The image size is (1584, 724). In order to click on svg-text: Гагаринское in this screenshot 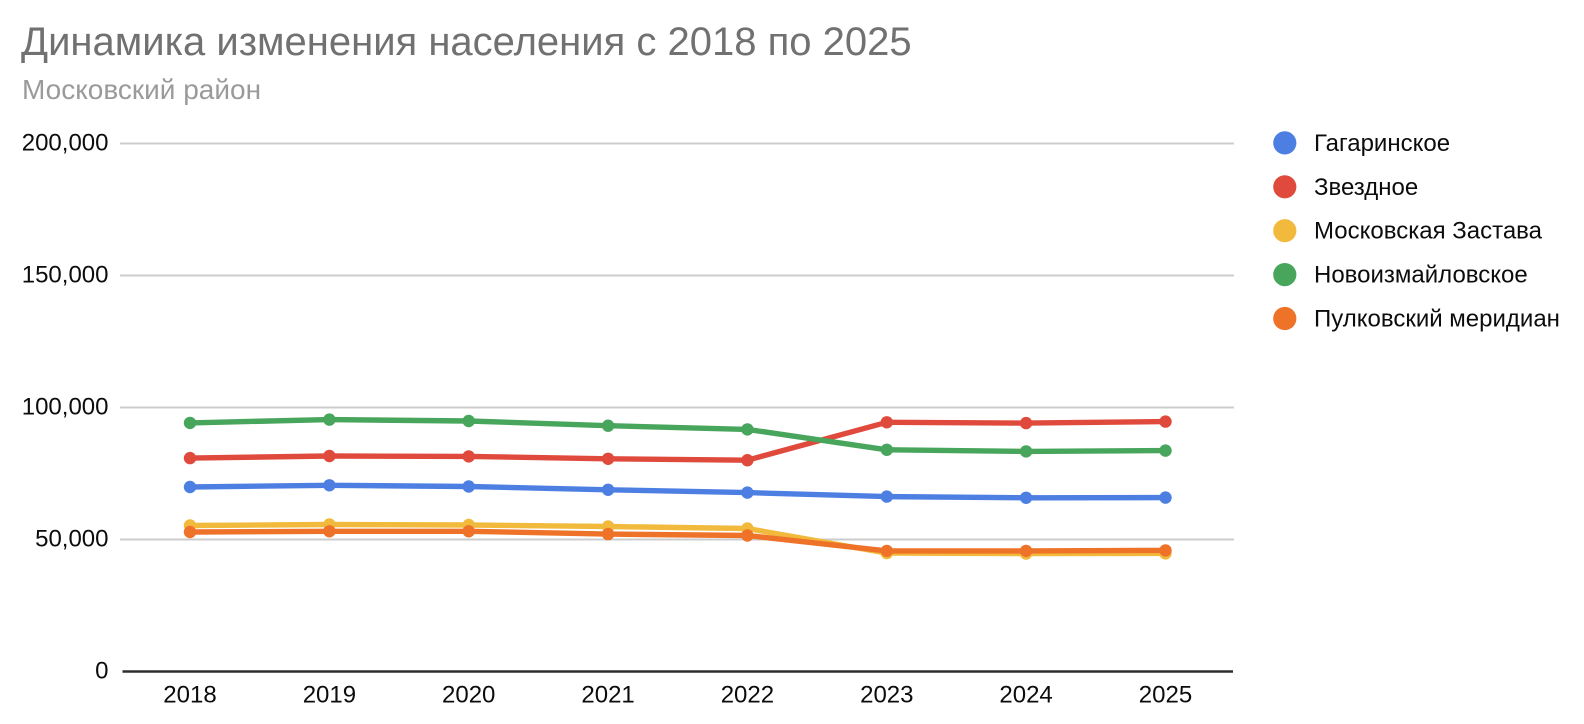, I will do `click(1382, 143)`.